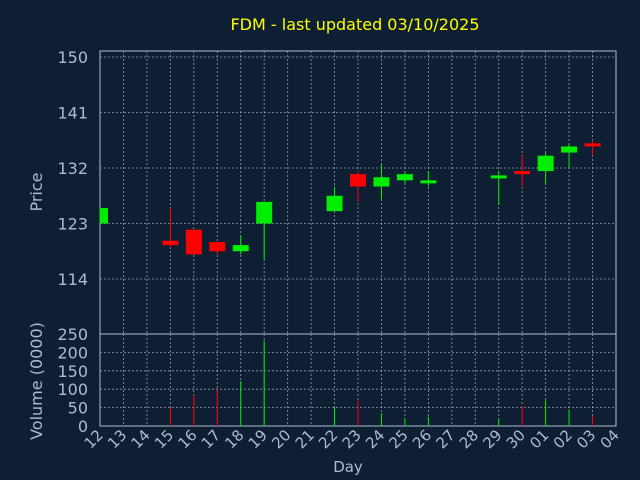  Describe the element at coordinates (72, 389) in the screenshot. I see `volume-tick-label: 100` at that location.